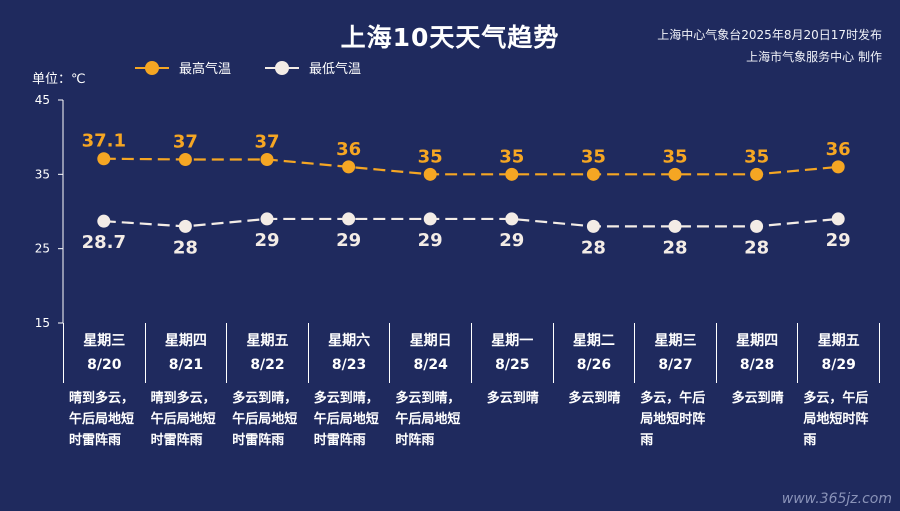  Describe the element at coordinates (248, 67) in the screenshot. I see `legend: 最高气温 最低气温` at that location.